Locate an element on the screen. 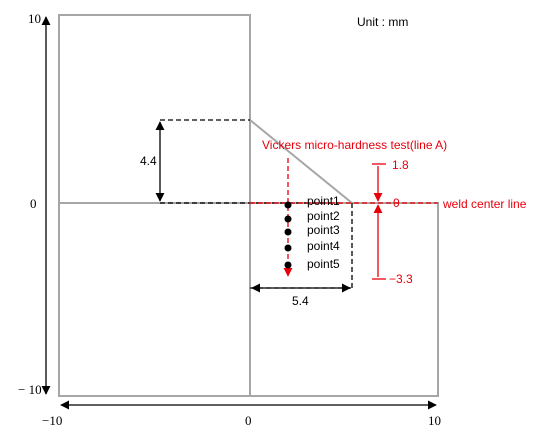  height-dimension-label: 4.4 is located at coordinates (148, 161).